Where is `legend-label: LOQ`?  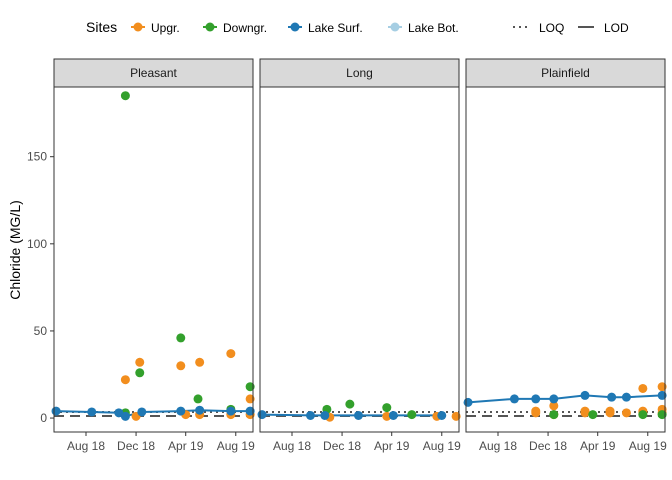
legend-label: LOQ is located at coordinates (551, 28).